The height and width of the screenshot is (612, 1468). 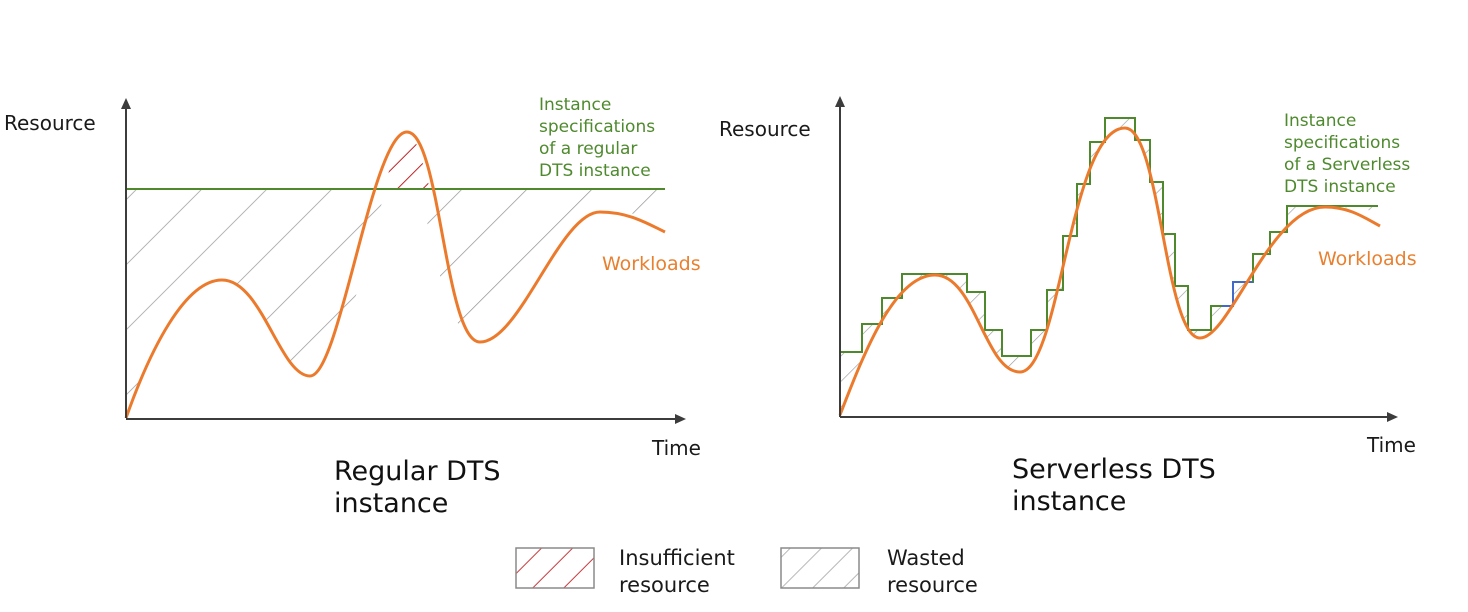 I want to click on right-x-axis-label: Time, so click(x=1391, y=445).